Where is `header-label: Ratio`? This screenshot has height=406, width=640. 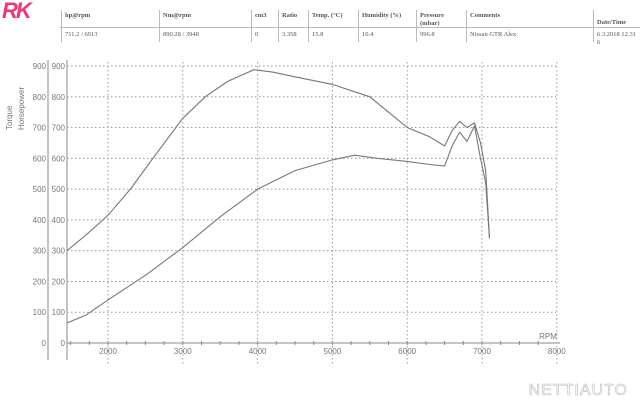
header-label: Ratio is located at coordinates (290, 15).